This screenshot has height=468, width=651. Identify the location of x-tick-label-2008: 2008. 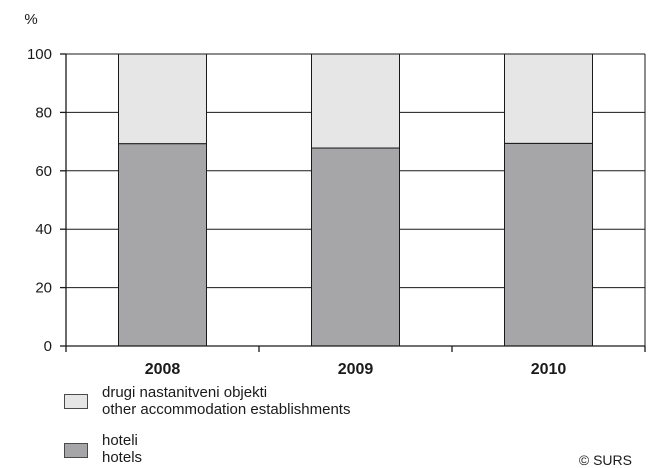
(163, 369).